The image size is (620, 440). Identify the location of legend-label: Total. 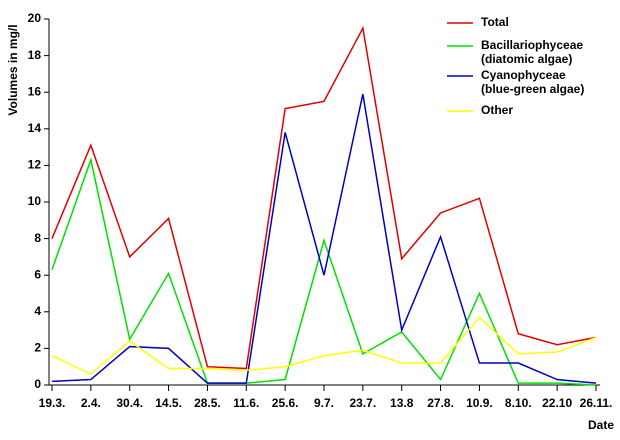
(495, 22).